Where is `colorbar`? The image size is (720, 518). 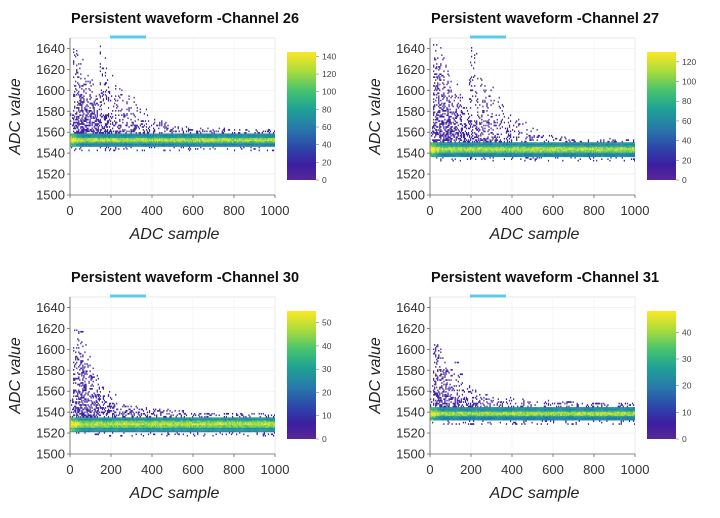 colorbar is located at coordinates (301, 116).